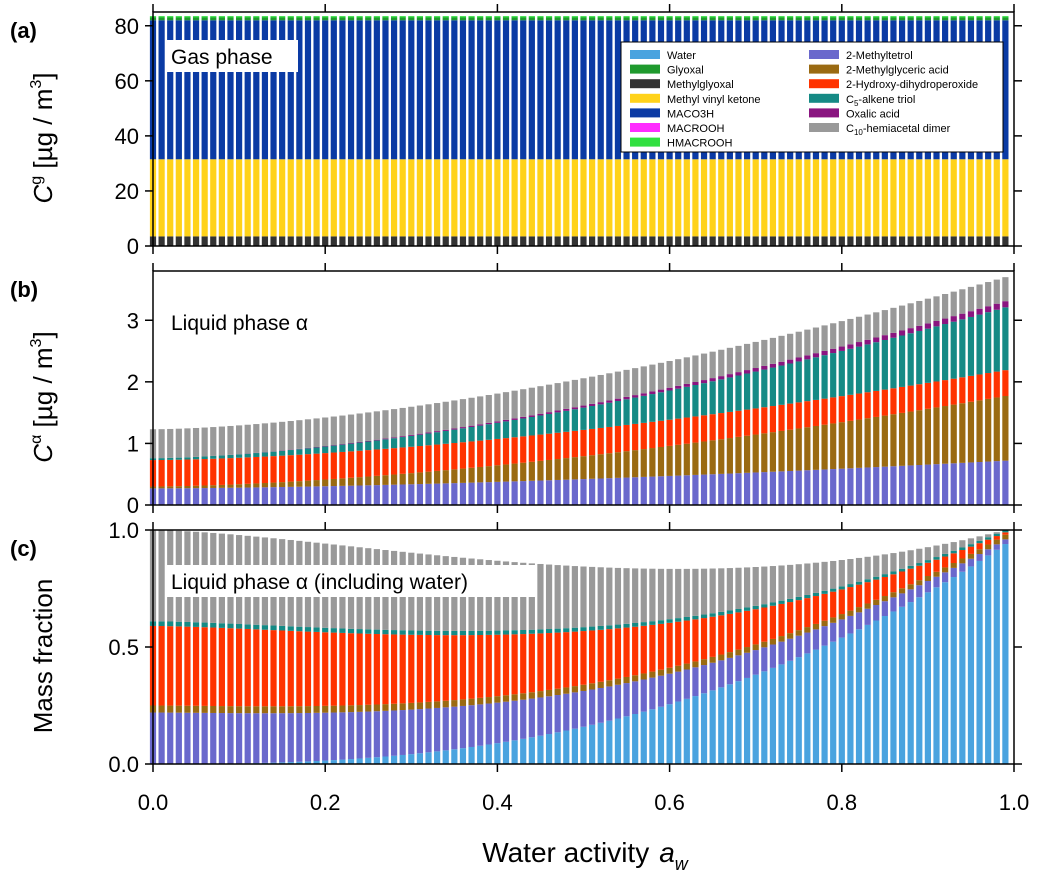 Image resolution: width=1037 pixels, height=878 pixels. Describe the element at coordinates (23, 548) in the screenshot. I see `panel-c-letter: (c)` at that location.